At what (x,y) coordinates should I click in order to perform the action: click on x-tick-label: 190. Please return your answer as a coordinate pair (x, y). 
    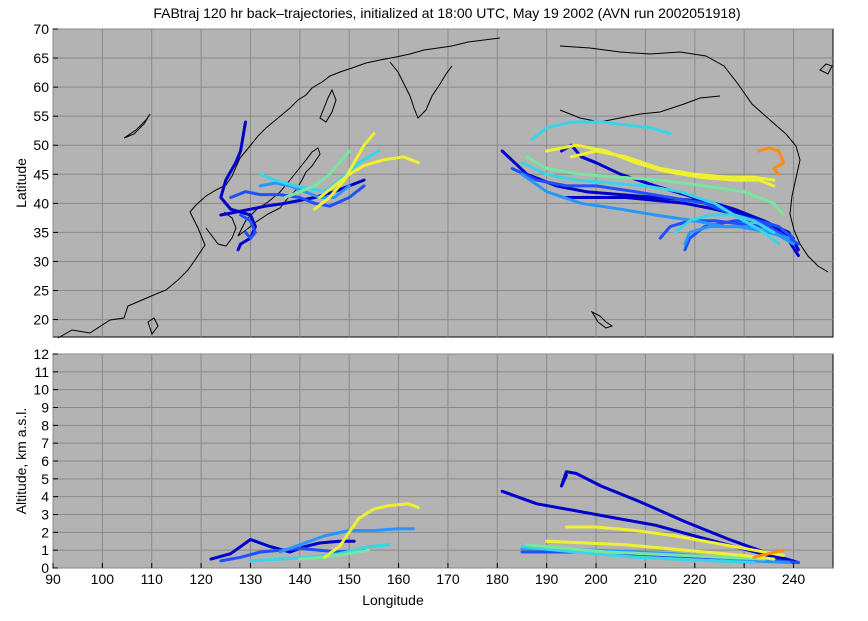
    Looking at the image, I should click on (547, 579).